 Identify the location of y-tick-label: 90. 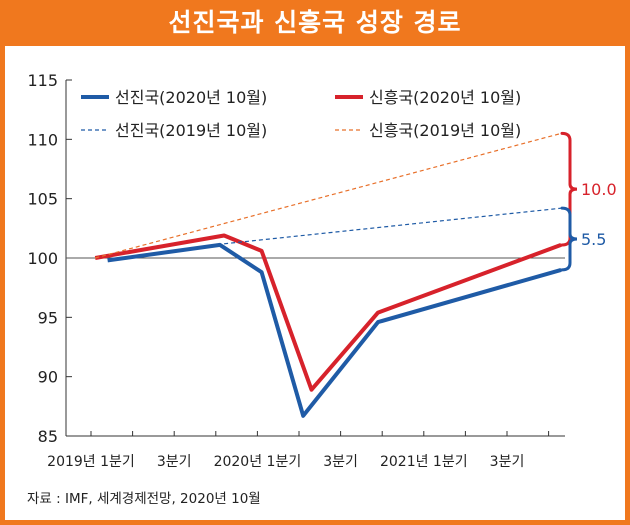
(48, 377).